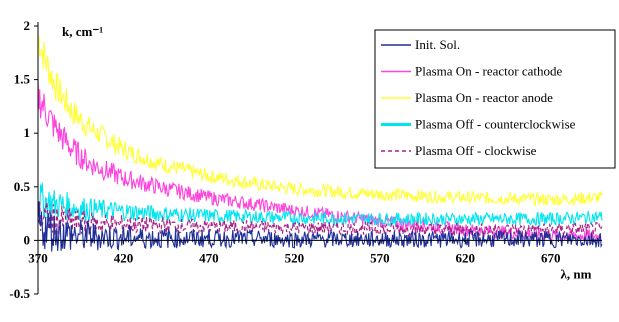 The width and height of the screenshot is (619, 322). Describe the element at coordinates (466, 257) in the screenshot. I see `x-tick-label: 620` at that location.